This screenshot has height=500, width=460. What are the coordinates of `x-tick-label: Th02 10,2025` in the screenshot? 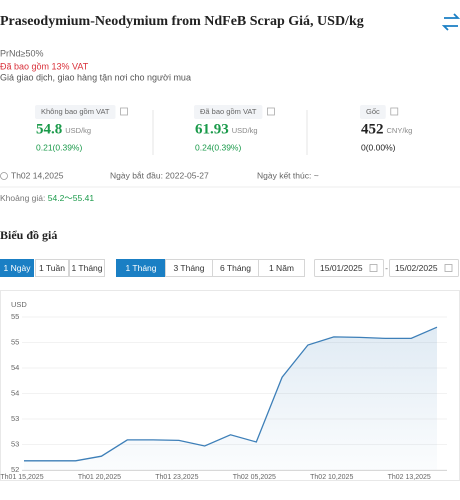 It's located at (331, 477).